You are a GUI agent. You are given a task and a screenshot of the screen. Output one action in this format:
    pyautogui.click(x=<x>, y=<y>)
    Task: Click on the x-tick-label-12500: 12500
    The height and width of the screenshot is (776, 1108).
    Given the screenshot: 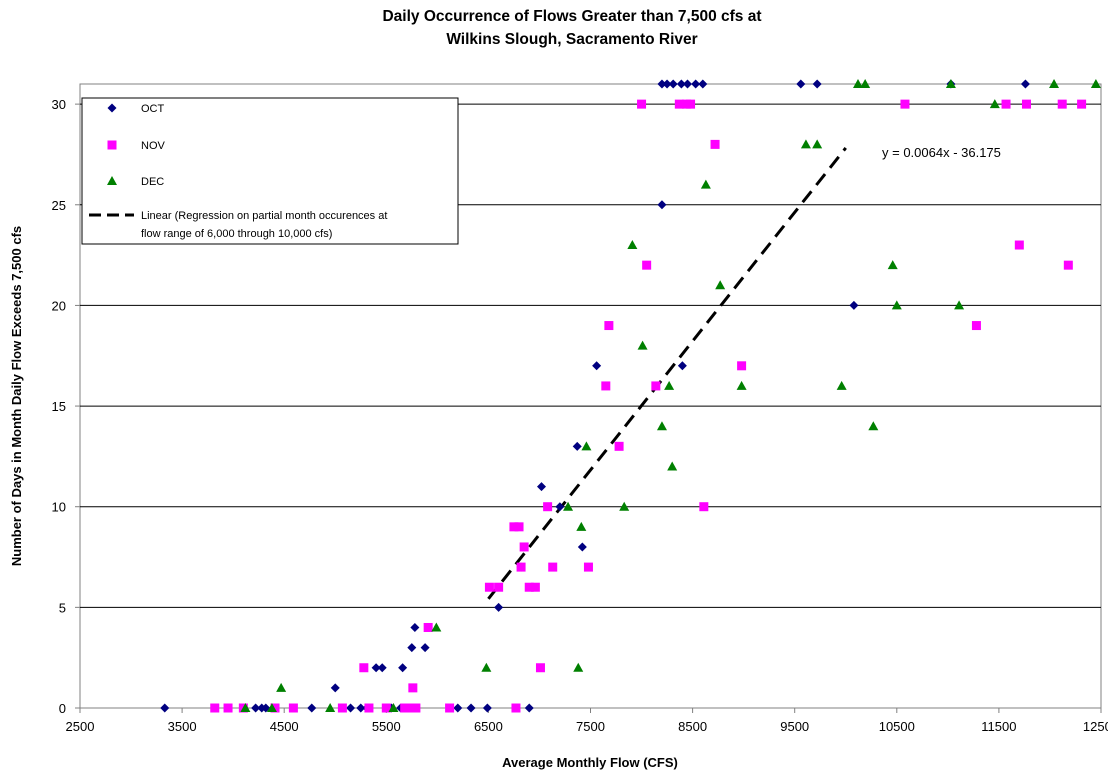 What is the action you would take?
    pyautogui.click(x=1095, y=726)
    